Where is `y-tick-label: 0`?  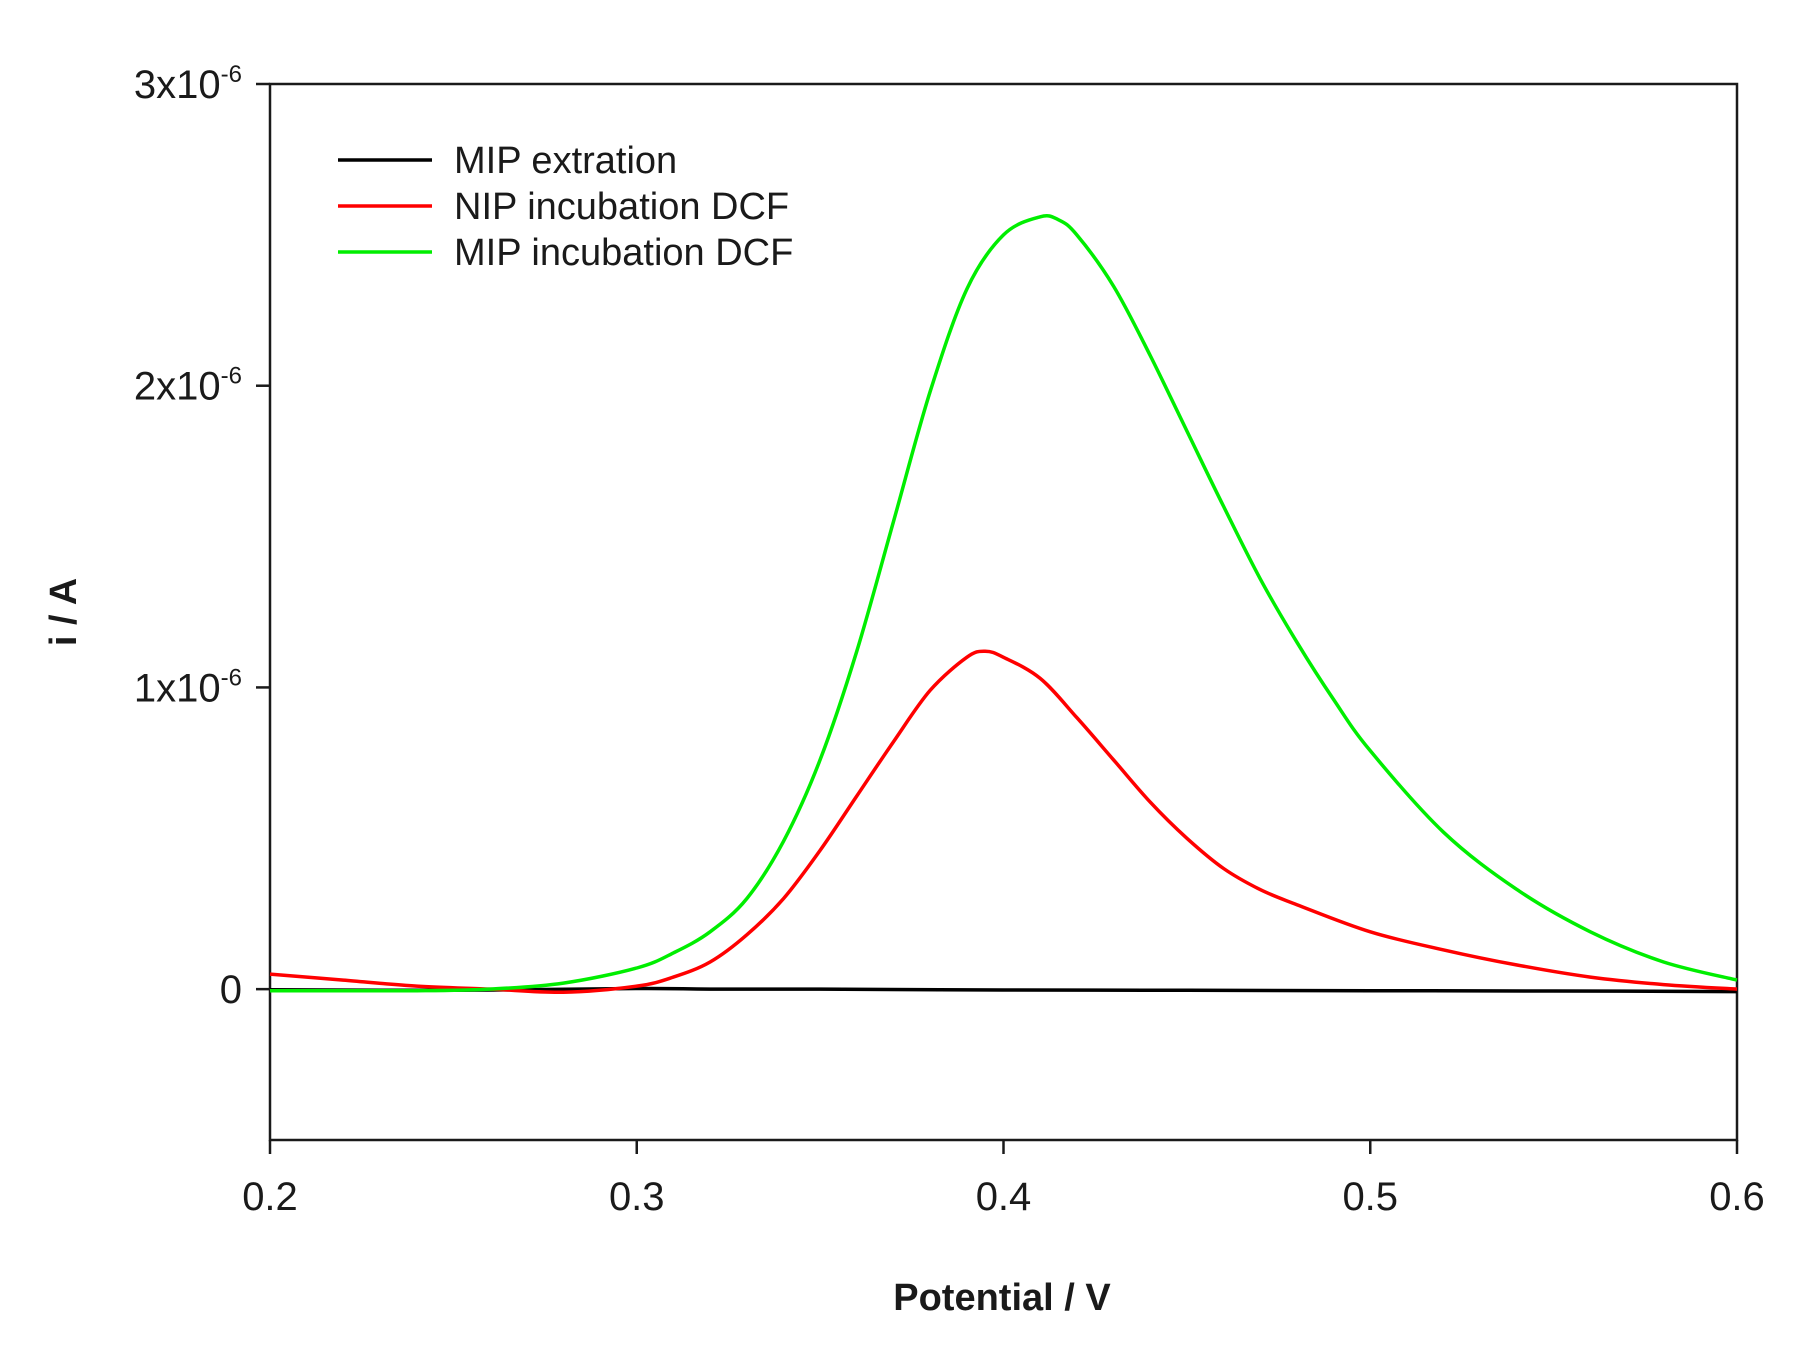
y-tick-label: 0 is located at coordinates (231, 990).